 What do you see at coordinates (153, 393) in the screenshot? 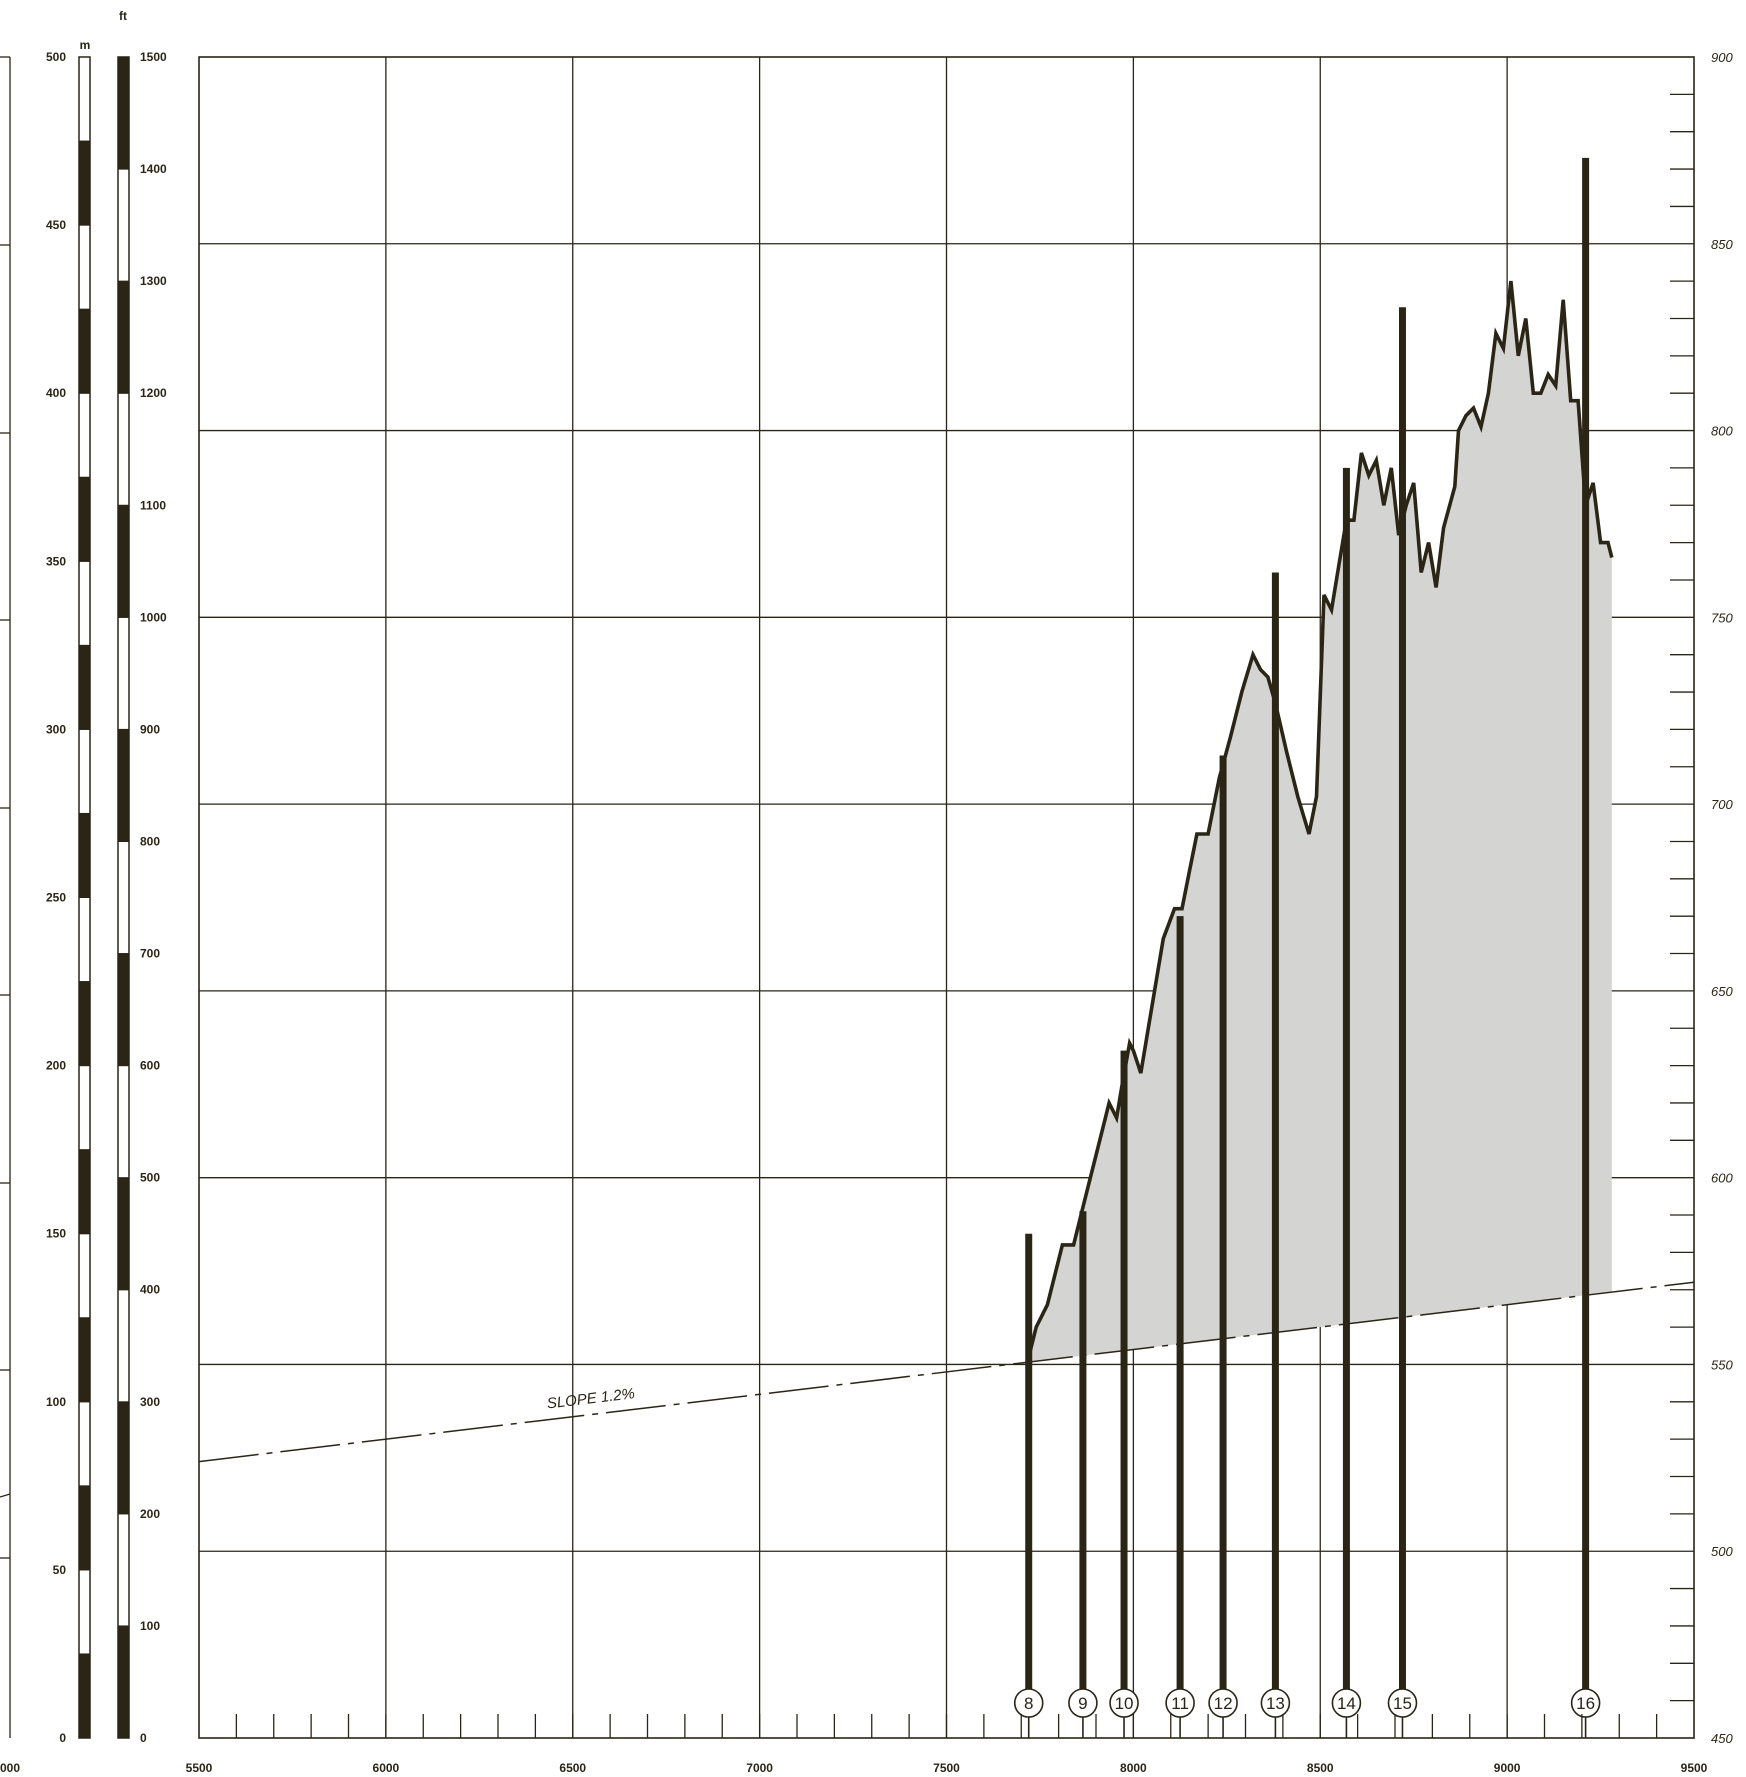
I see `feet-scale-label: 1200` at bounding box center [153, 393].